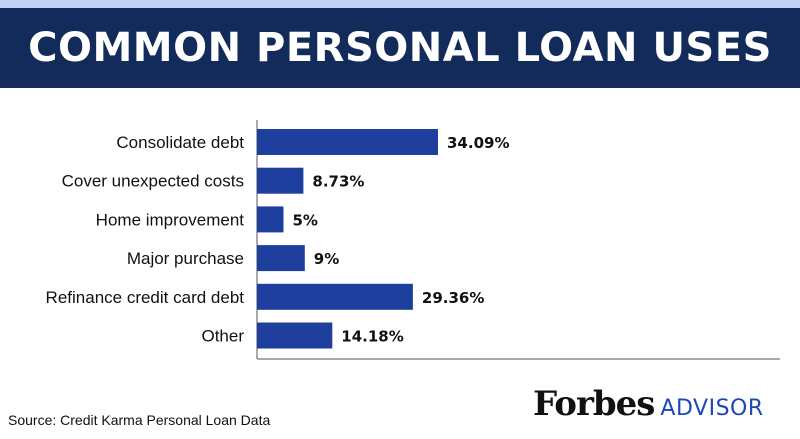  I want to click on category-label: Refinance credit card debt, so click(145, 297).